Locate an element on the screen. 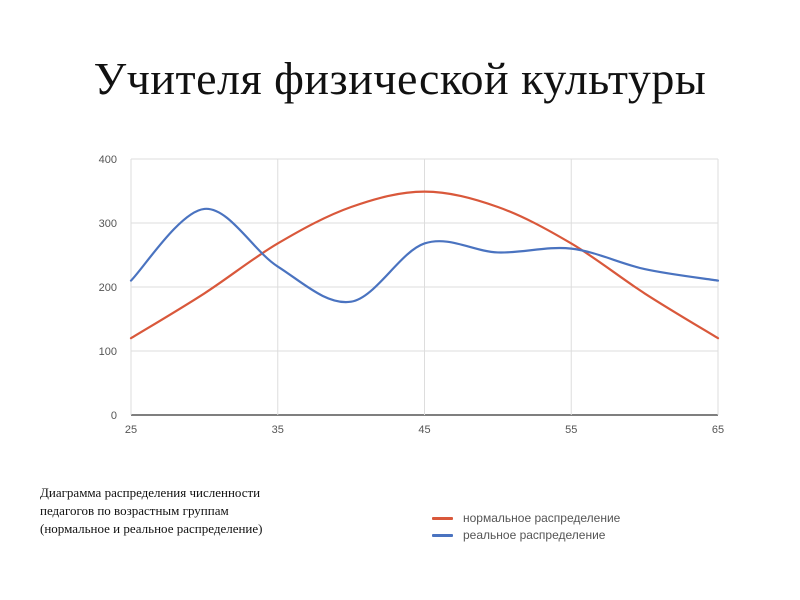  y-tick-label: 0 is located at coordinates (114, 416).